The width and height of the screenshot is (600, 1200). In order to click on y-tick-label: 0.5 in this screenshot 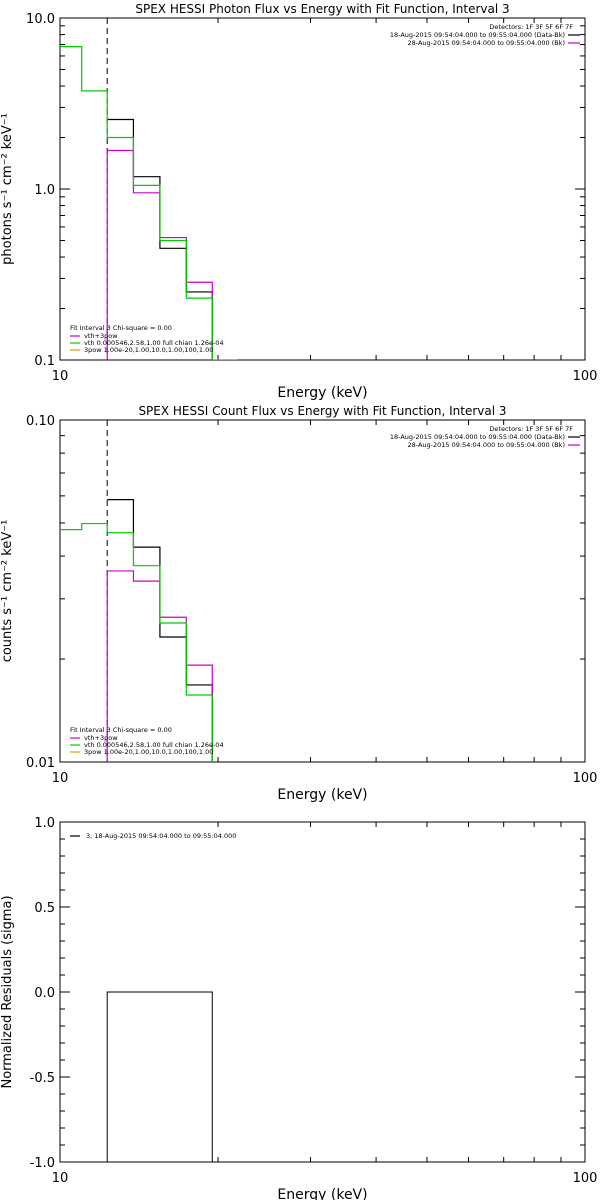, I will do `click(44, 908)`.